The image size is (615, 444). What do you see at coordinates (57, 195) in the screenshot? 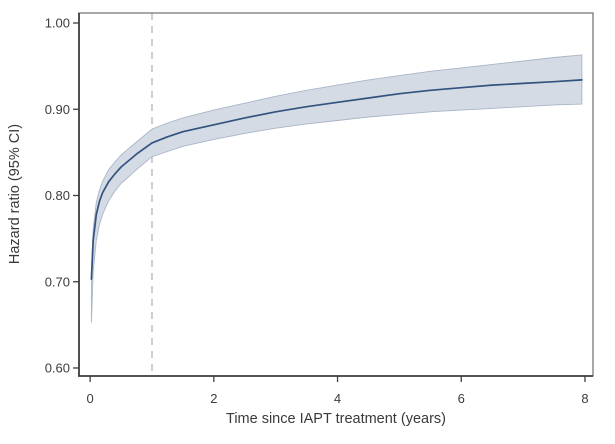
I see `y-tick-label: 0.80` at bounding box center [57, 195].